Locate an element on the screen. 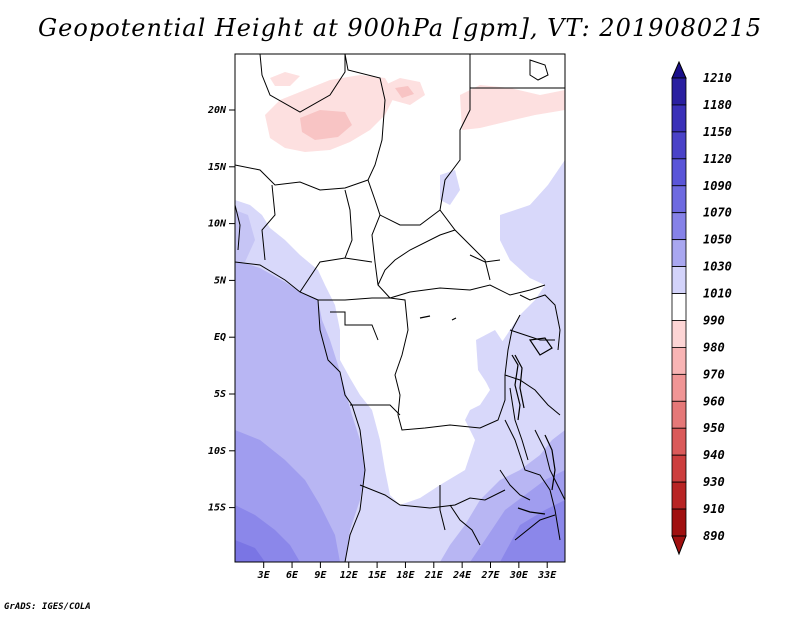 Image resolution: width=800 pixels, height=618 pixels. longitude-axis: 3E 6E 9E 12E 15E 18E 21E 24E 27E 30E 33E is located at coordinates (407, 571).